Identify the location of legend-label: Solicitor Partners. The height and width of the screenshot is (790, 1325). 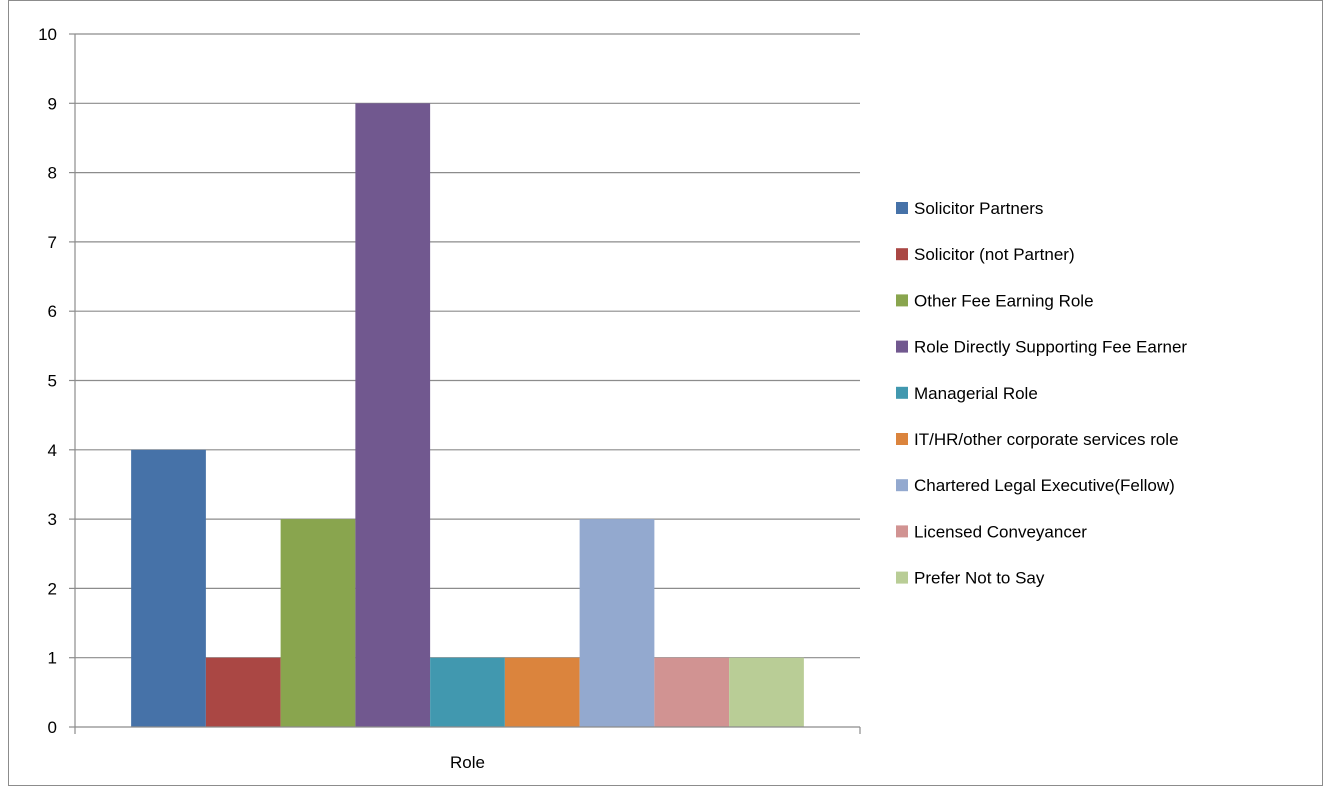
(978, 208).